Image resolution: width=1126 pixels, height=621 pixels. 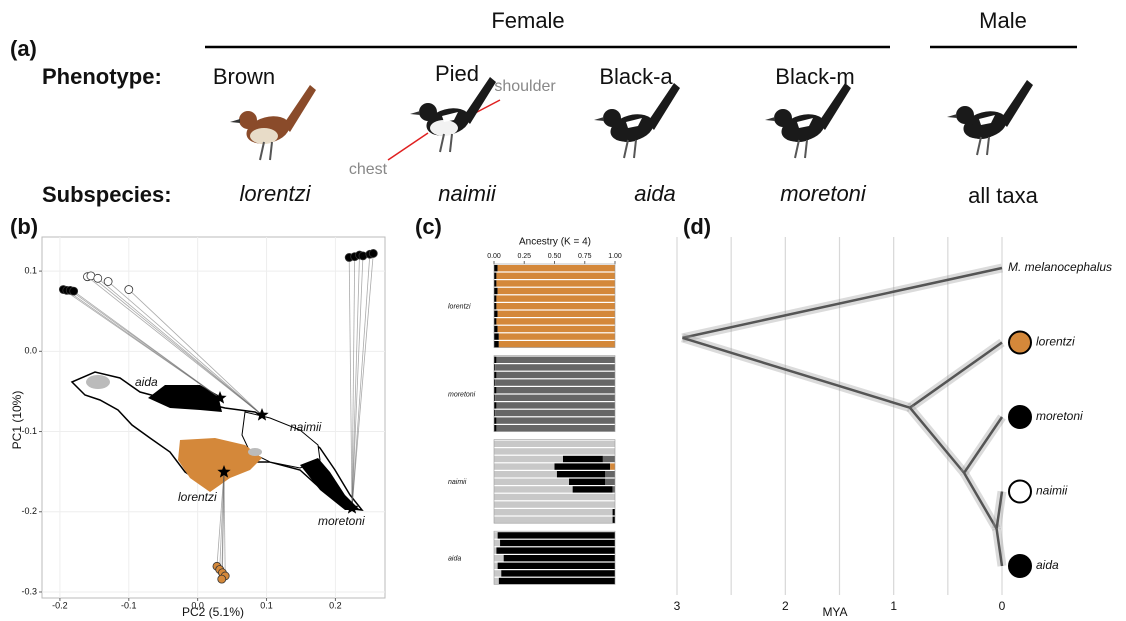 I want to click on panel-label: (d), so click(x=697, y=226).